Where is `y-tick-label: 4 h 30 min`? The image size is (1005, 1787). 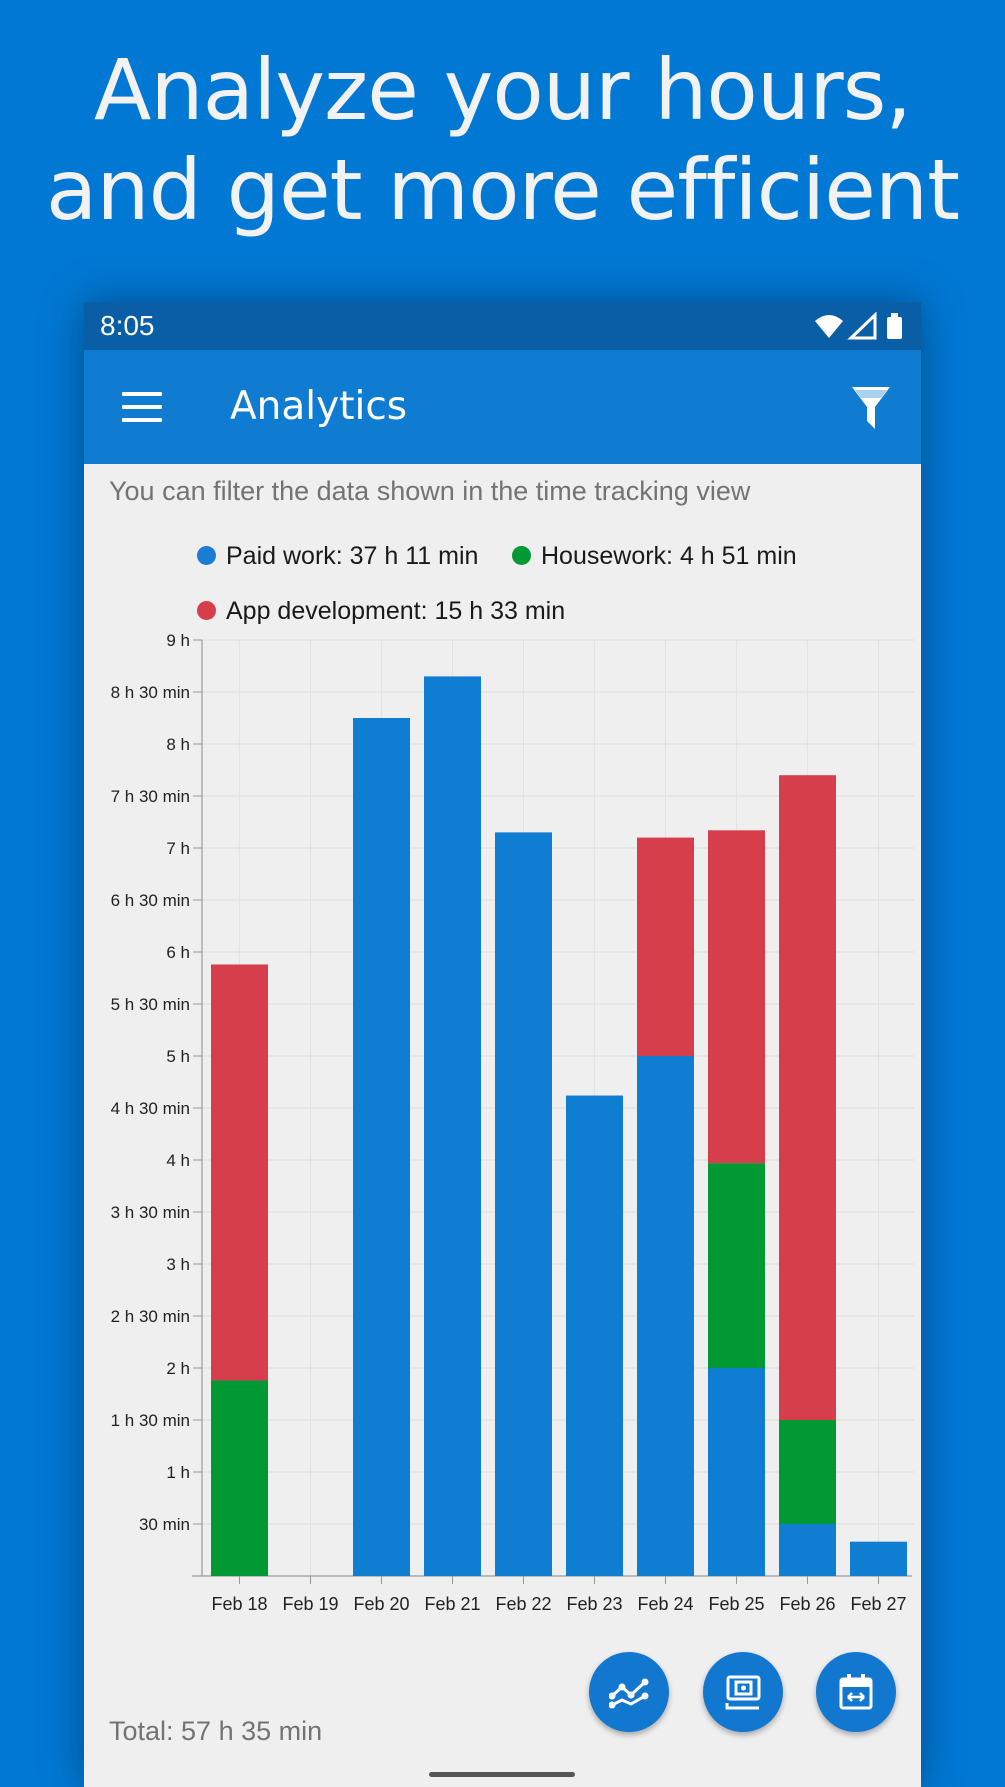
y-tick-label: 4 h 30 min is located at coordinates (150, 1108).